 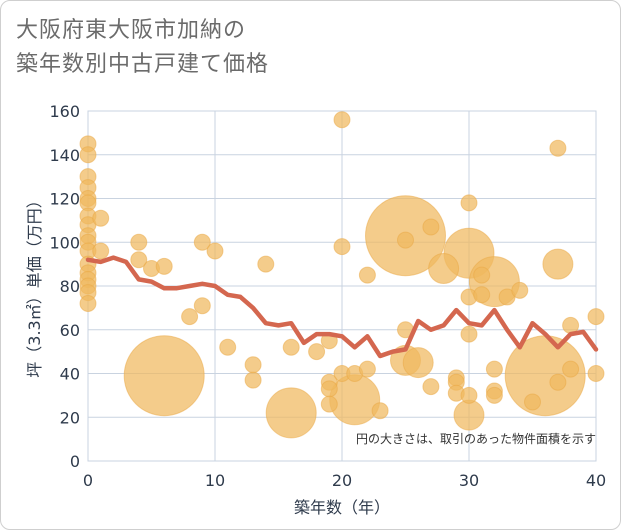 What do you see at coordinates (476, 438) in the screenshot?
I see `size-note: 円の大きさは、取引のあった物件面積を示す` at bounding box center [476, 438].